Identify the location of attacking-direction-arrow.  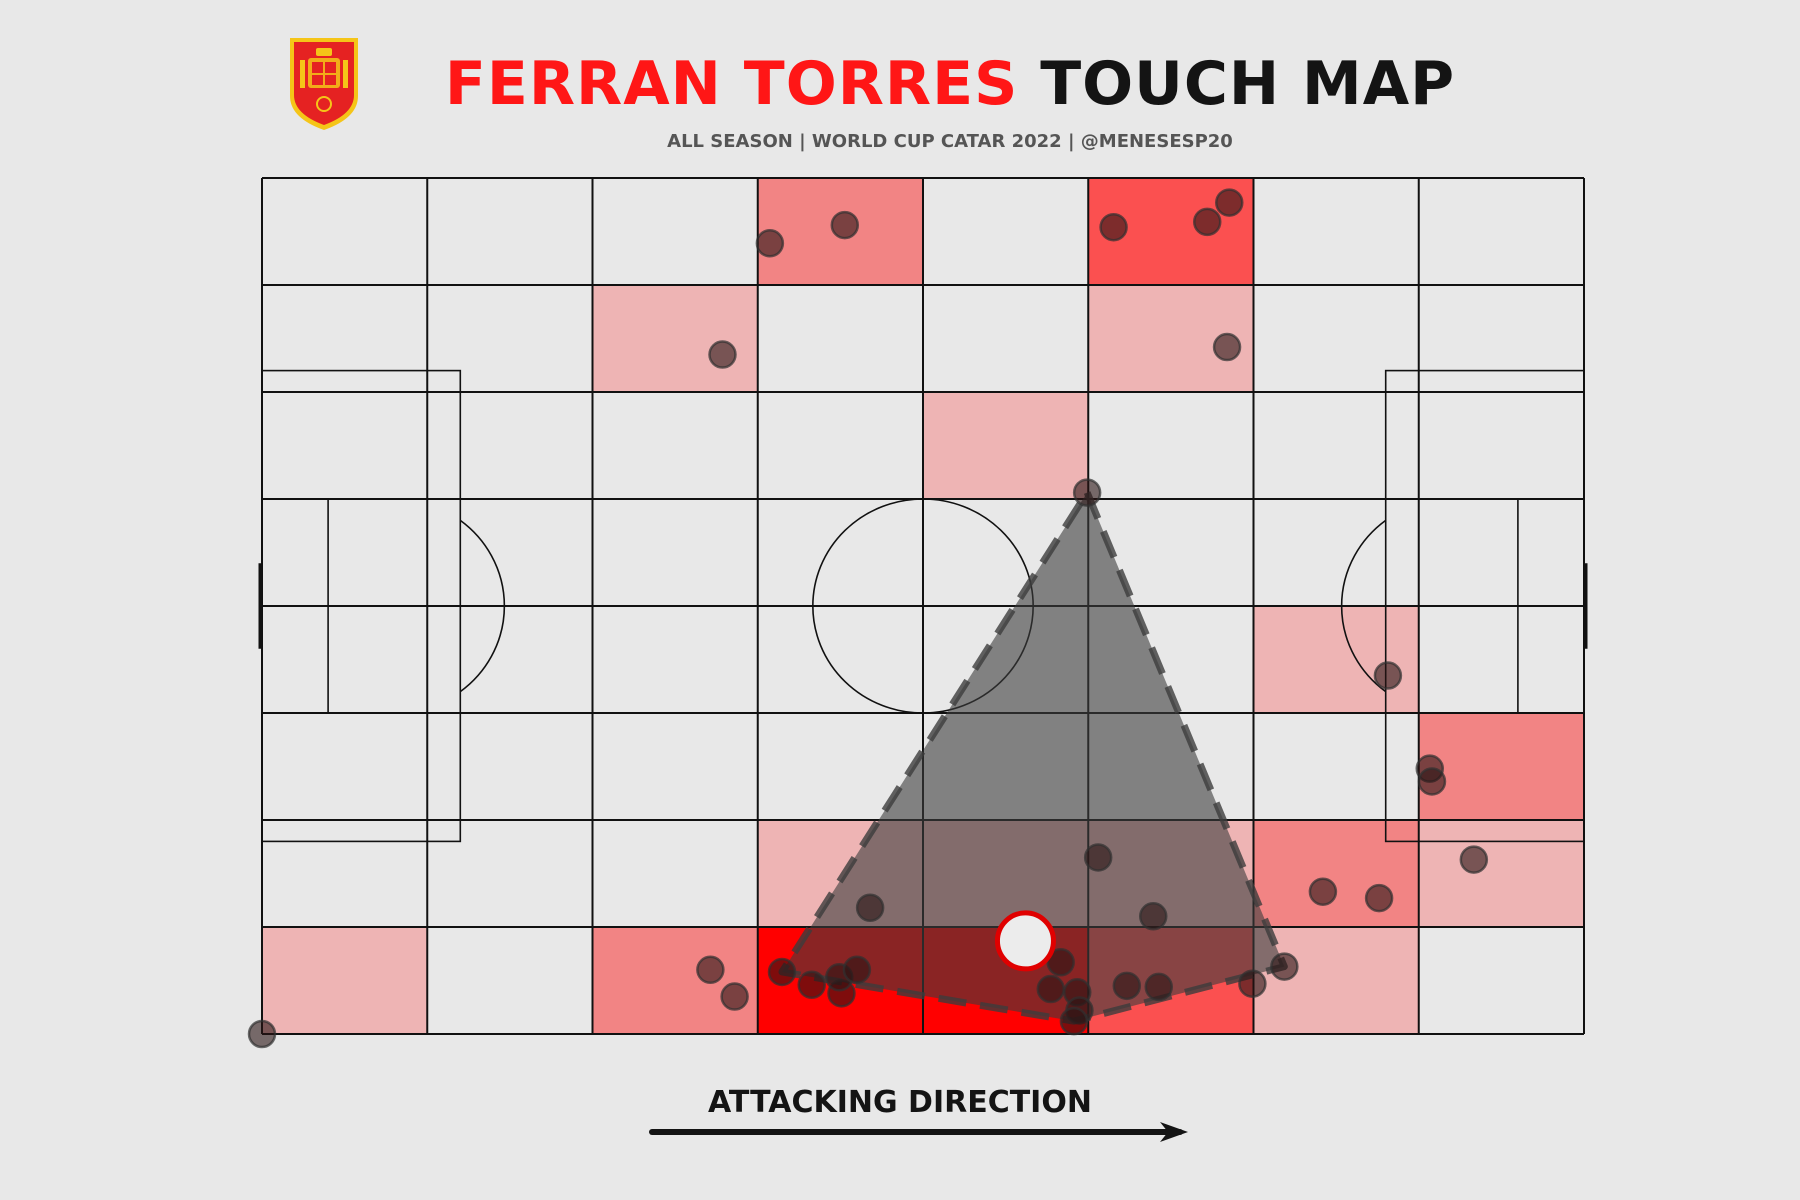
(918, 1132).